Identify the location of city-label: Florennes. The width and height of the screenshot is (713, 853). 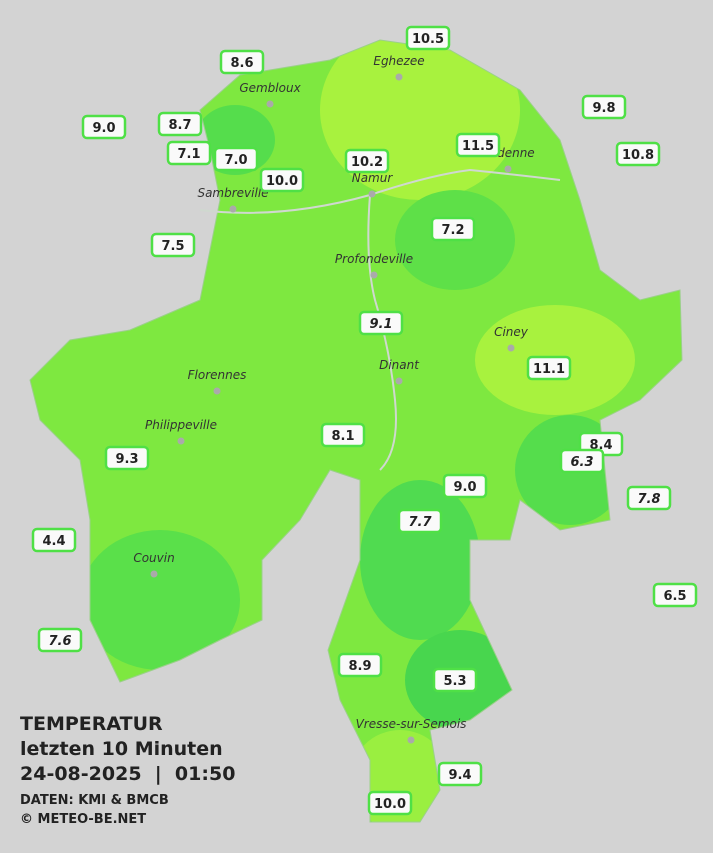
(217, 375).